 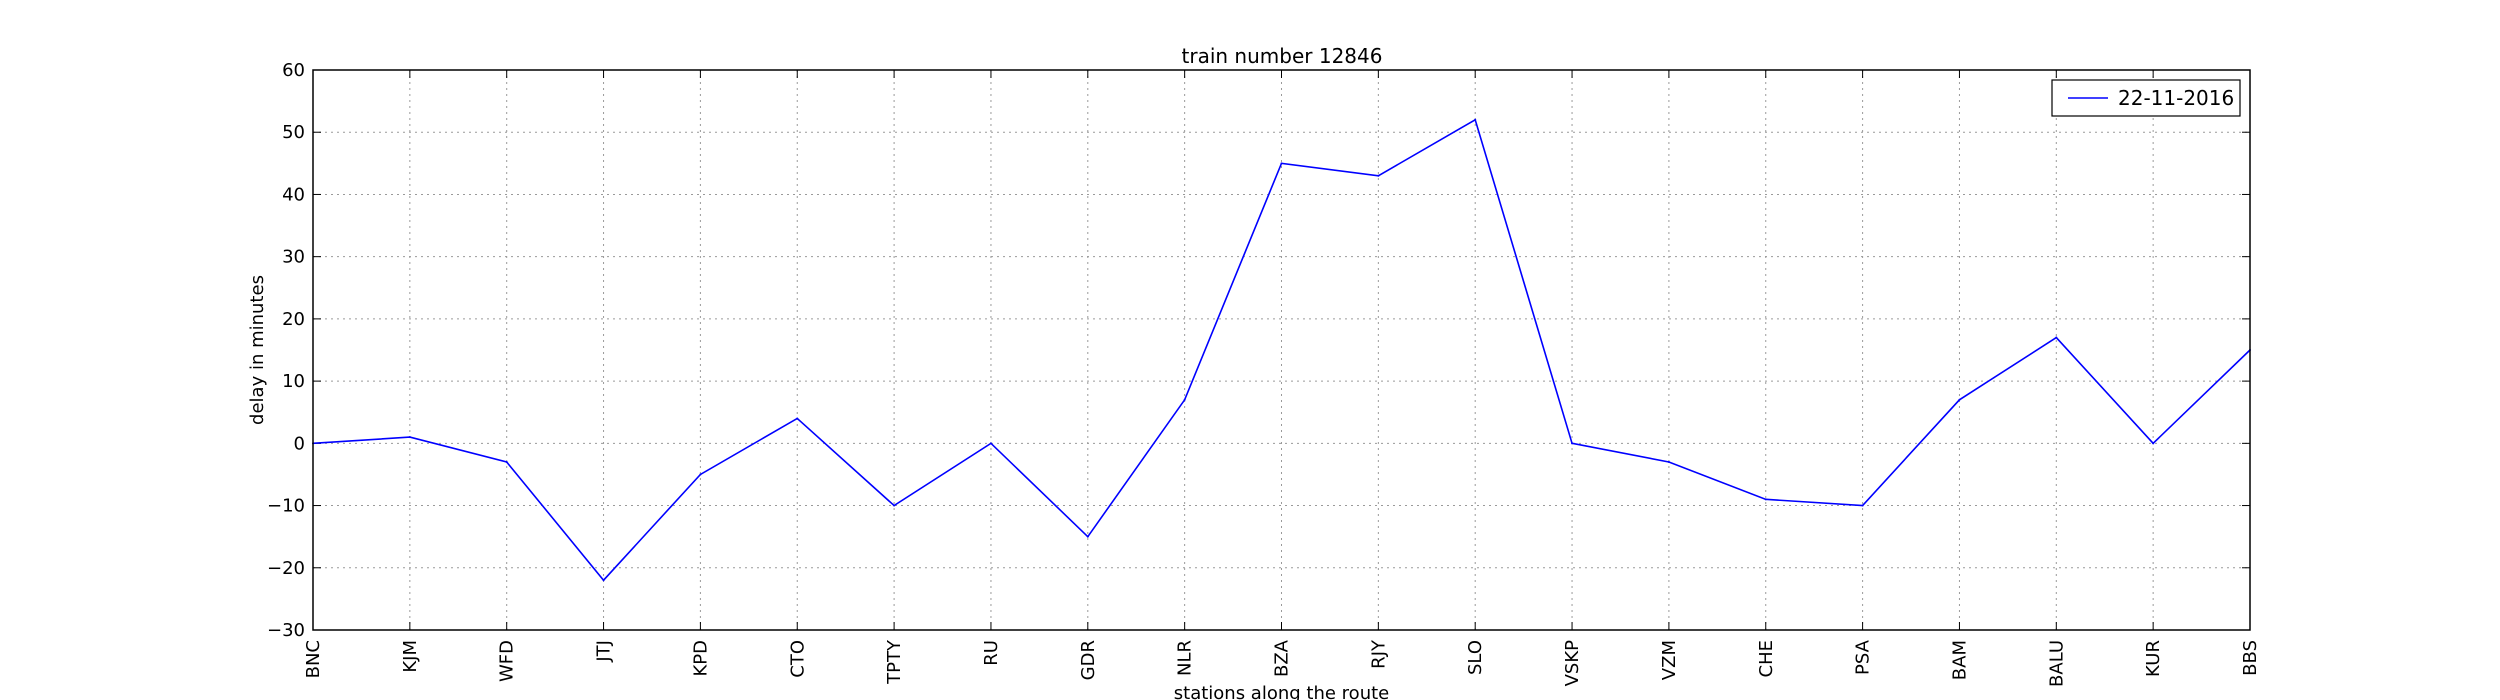 I want to click on x-axis-label: stations along the route, so click(x=1281, y=691).